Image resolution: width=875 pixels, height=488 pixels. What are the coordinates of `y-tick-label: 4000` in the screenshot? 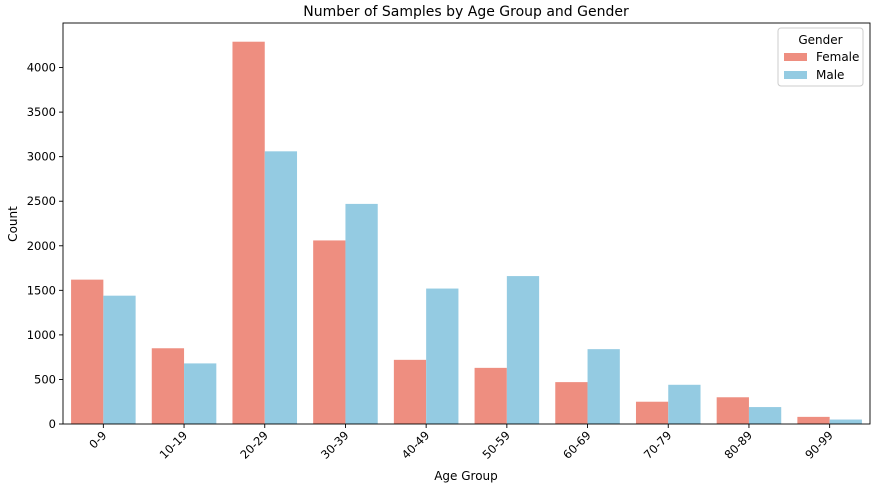 It's located at (41, 68).